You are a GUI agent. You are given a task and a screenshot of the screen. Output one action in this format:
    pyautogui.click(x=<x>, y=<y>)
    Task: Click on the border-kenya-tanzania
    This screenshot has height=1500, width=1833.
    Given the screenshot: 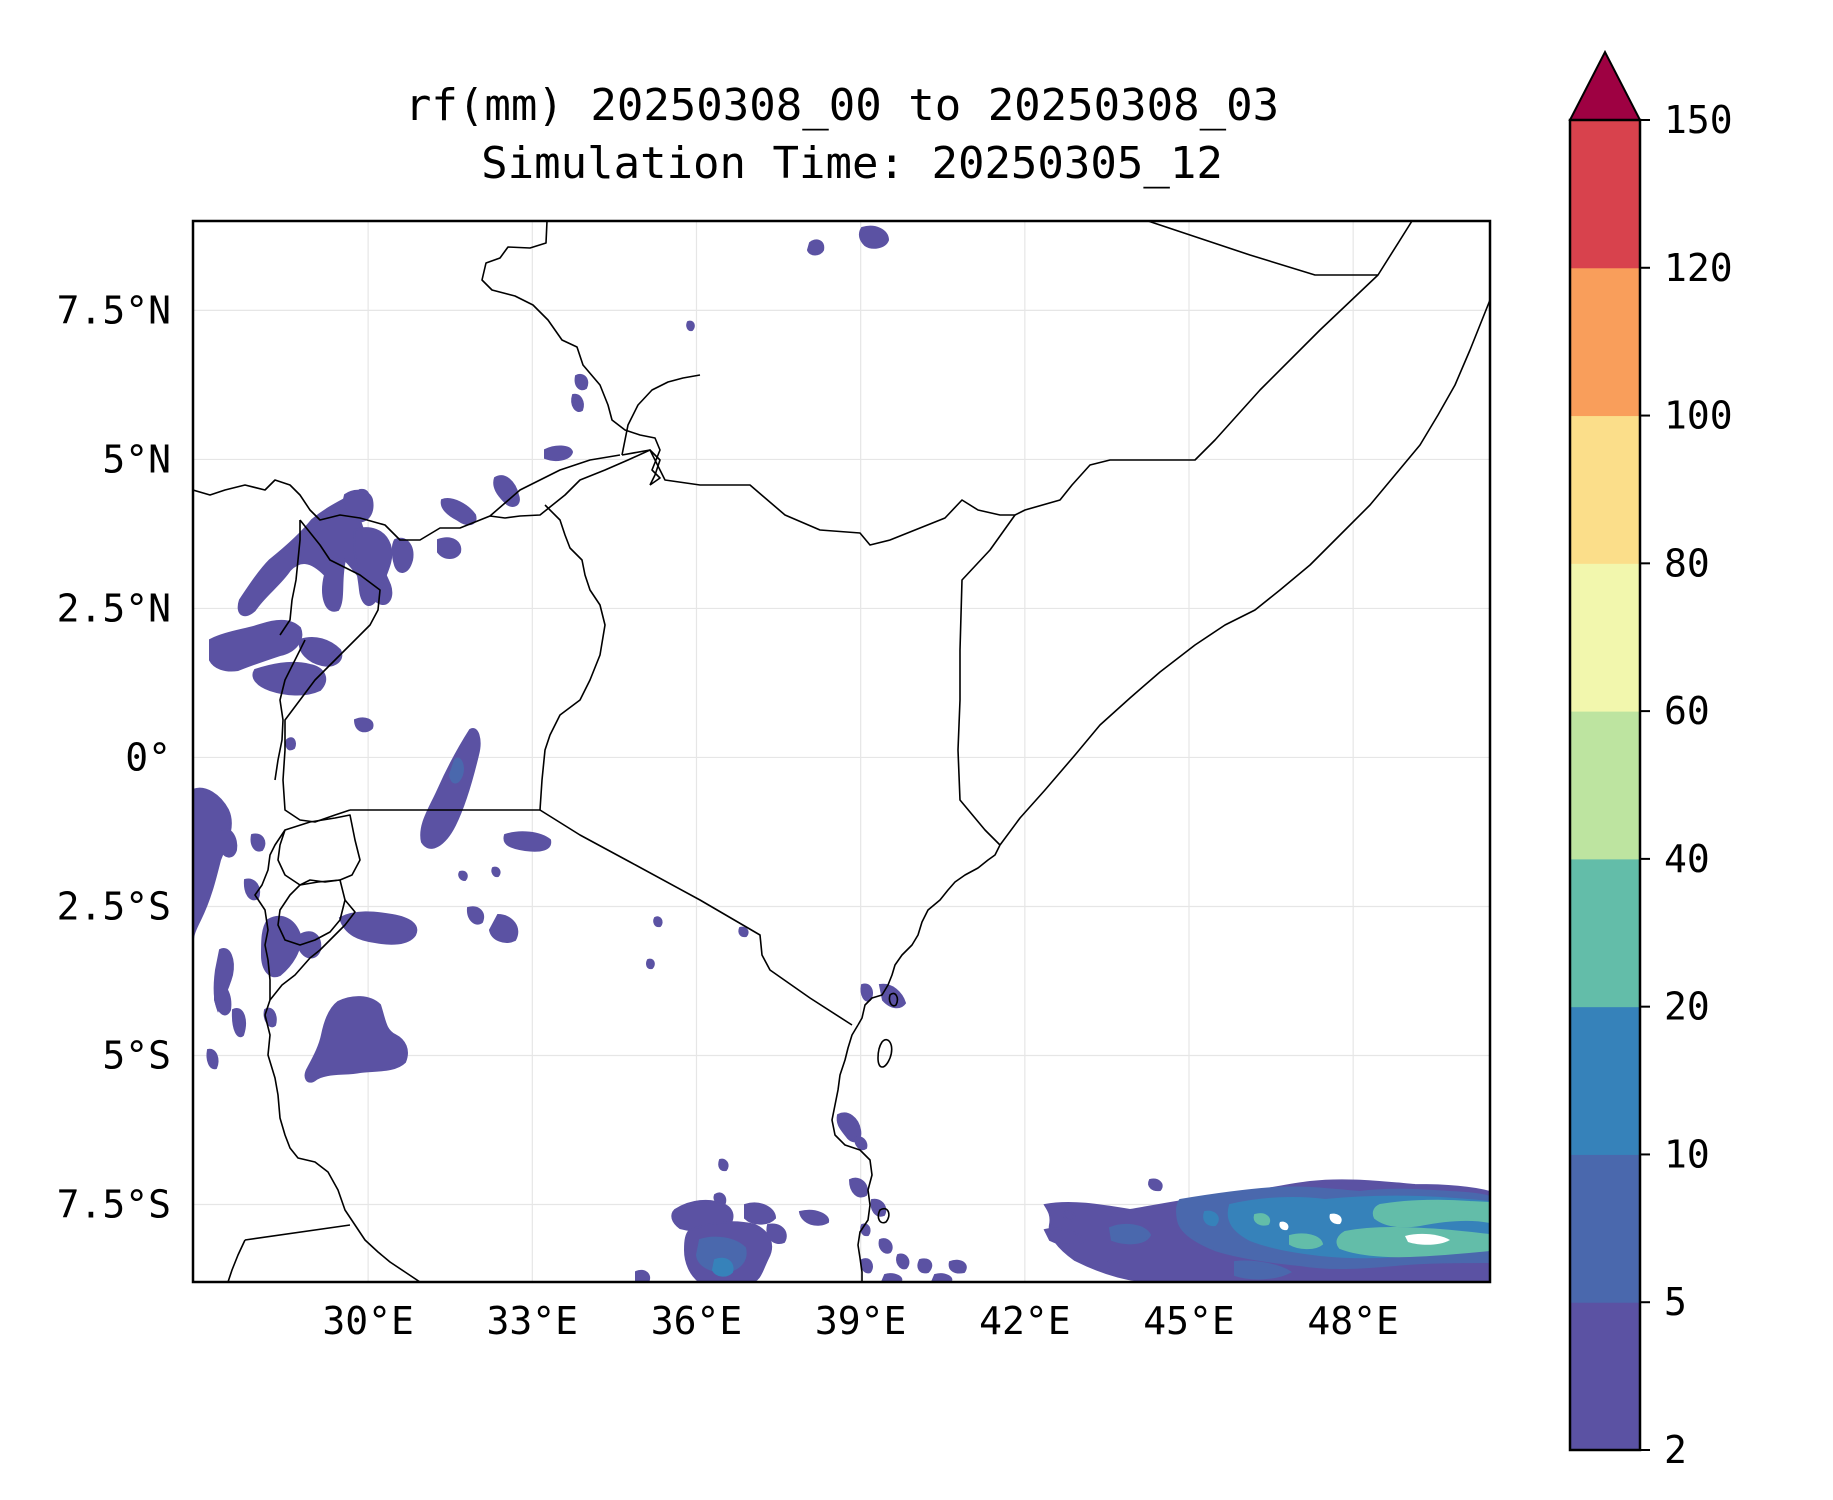 What is the action you would take?
    pyautogui.click(x=696, y=917)
    